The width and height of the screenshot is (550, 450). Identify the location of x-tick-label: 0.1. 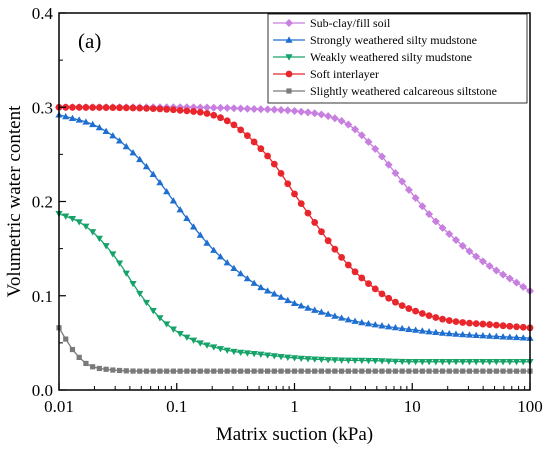
(176, 406).